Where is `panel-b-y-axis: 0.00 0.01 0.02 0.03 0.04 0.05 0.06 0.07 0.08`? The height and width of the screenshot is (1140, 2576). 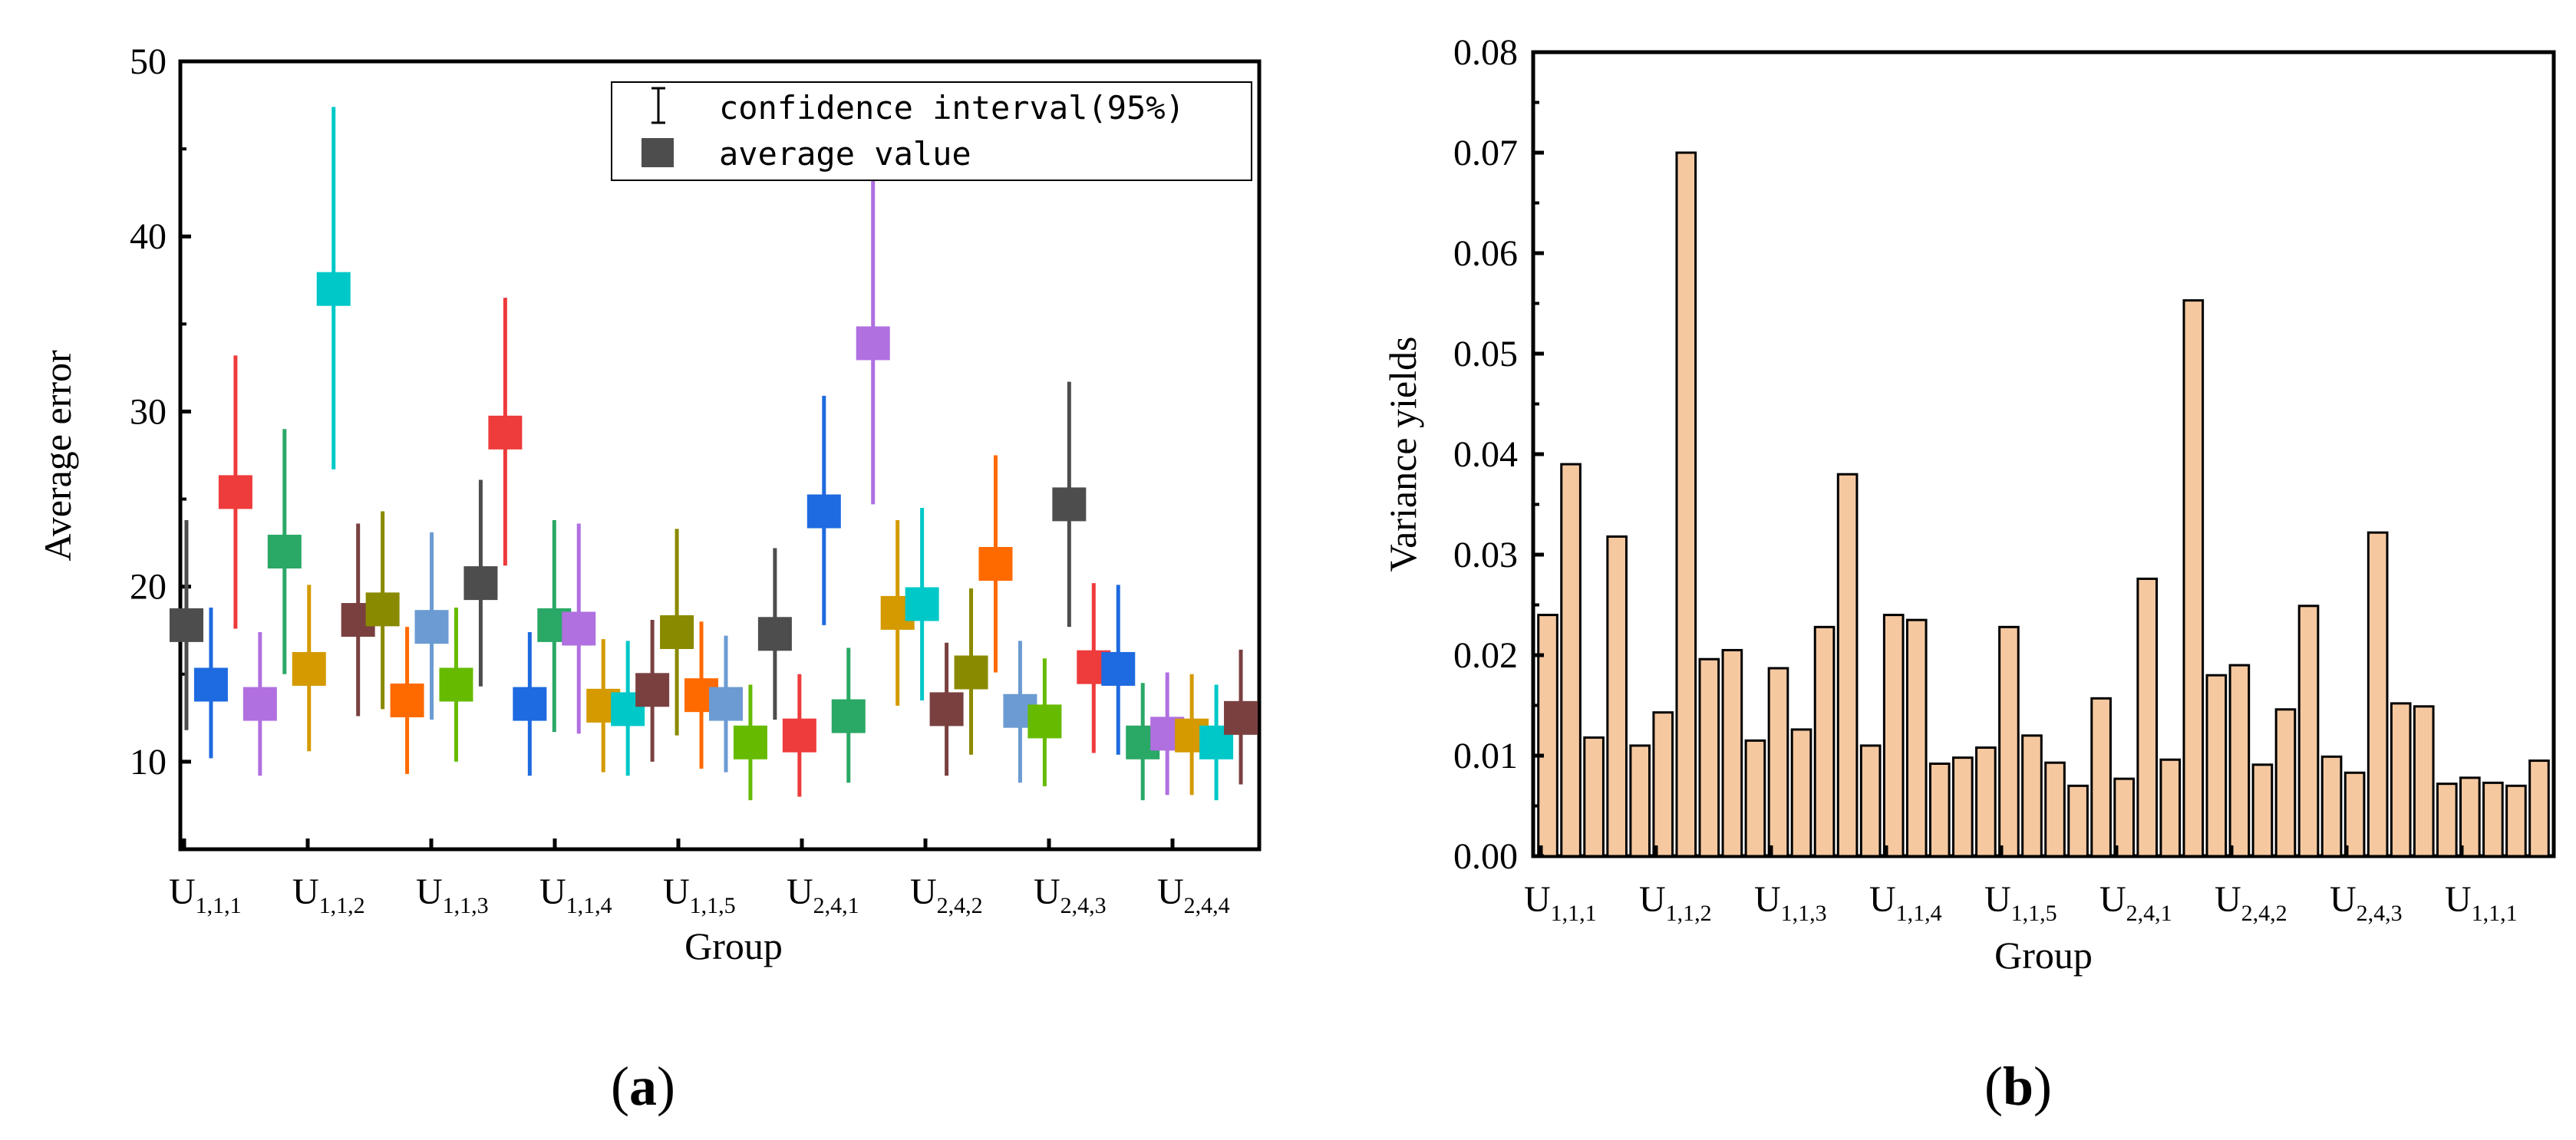
panel-b-y-axis: 0.00 0.01 0.02 0.03 0.04 0.05 0.06 0.07 0.08 is located at coordinates (1498, 454).